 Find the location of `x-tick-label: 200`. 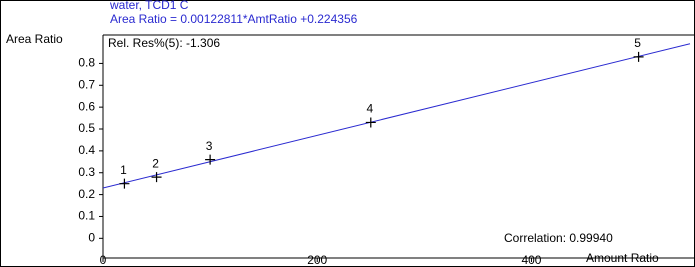

x-tick-label: 200 is located at coordinates (317, 260).